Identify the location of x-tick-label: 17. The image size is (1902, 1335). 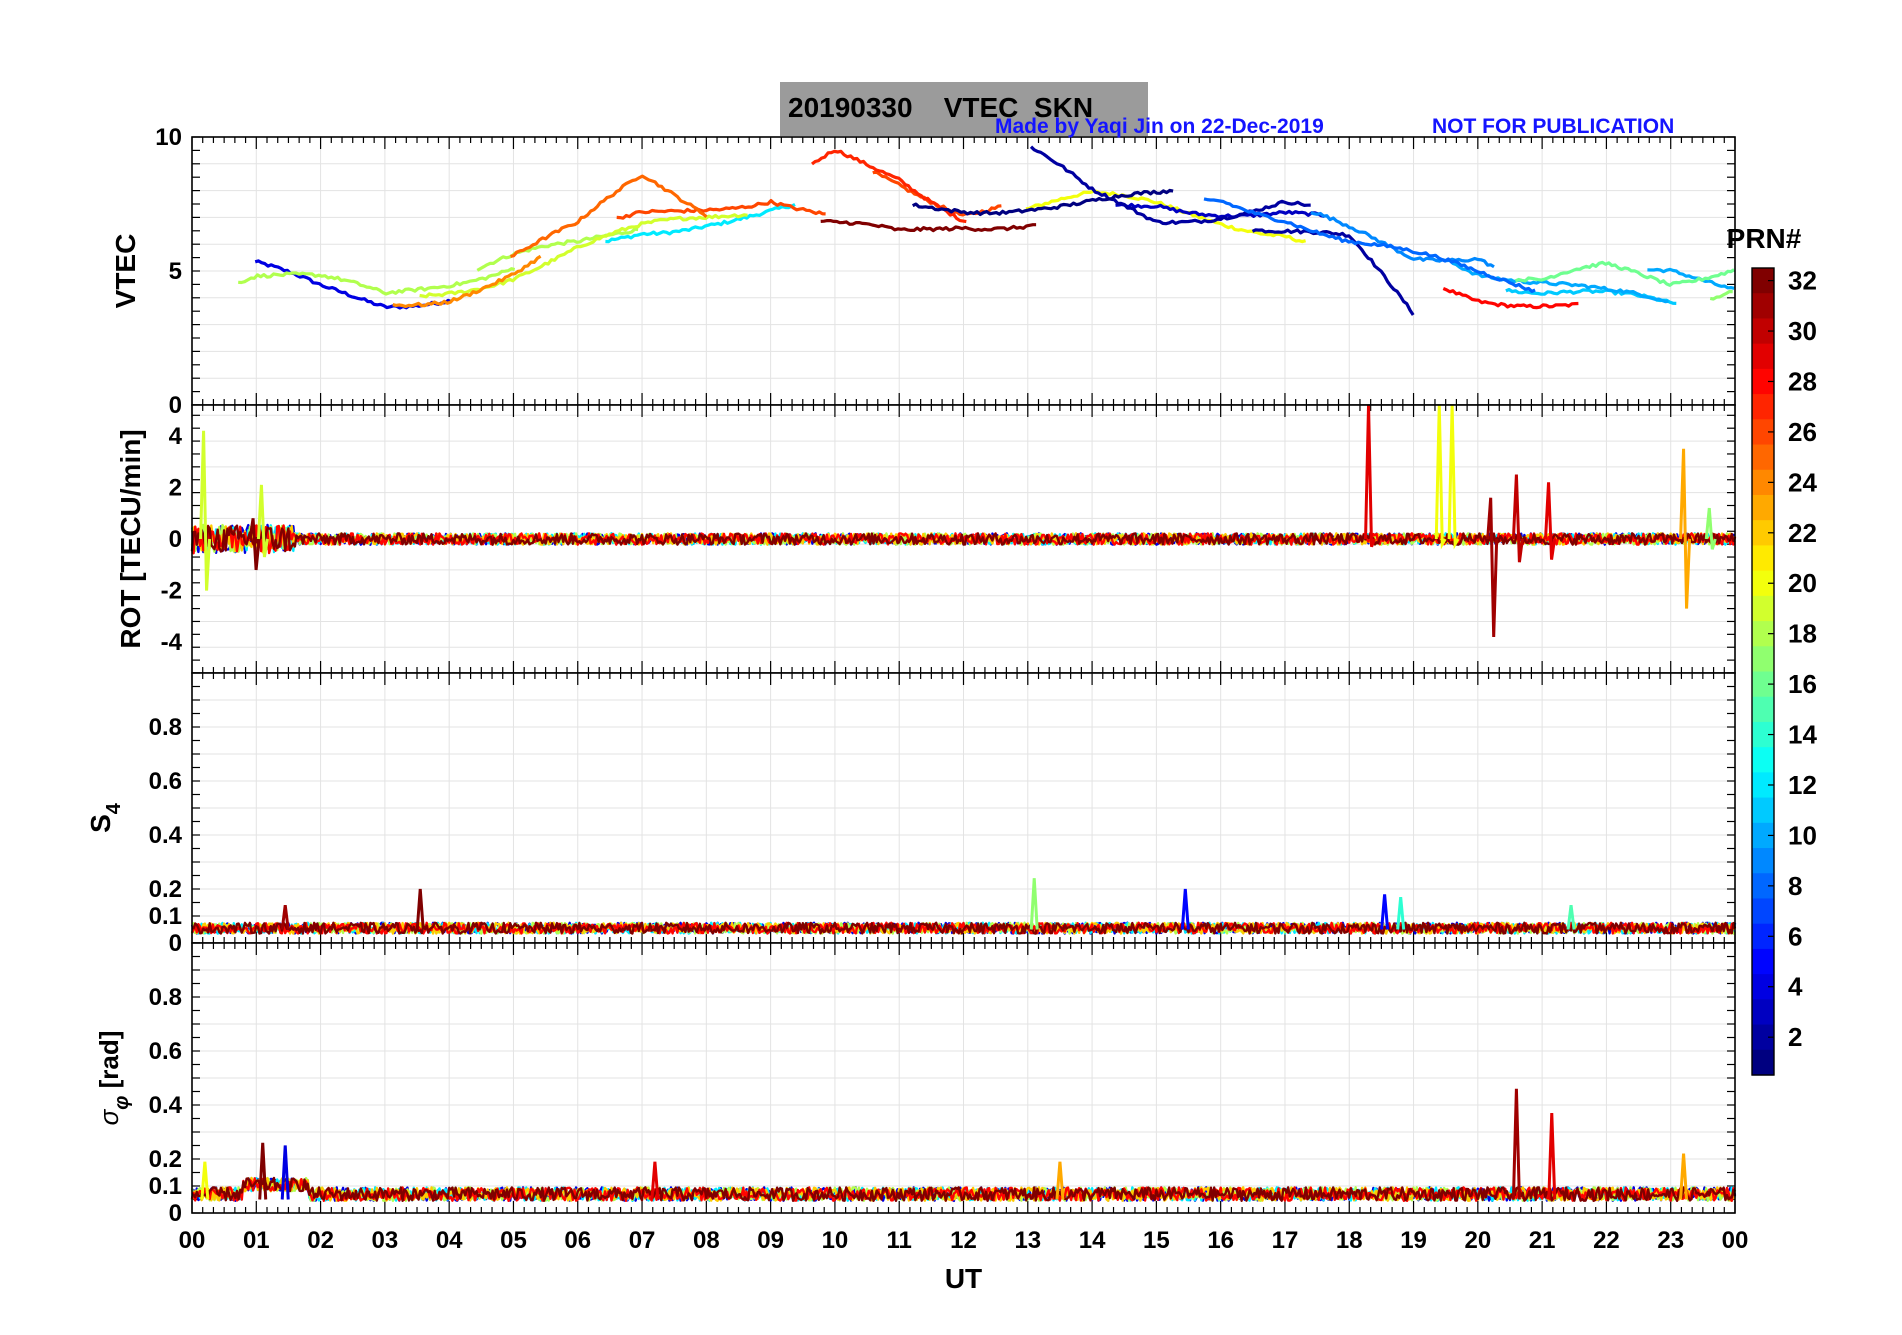
(1285, 1240).